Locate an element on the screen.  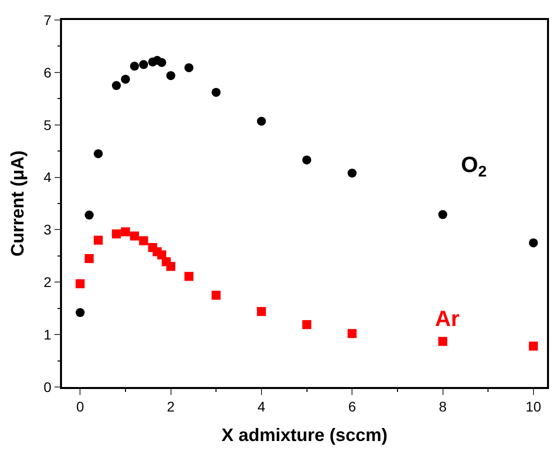
y-tick-label: 2 is located at coordinates (48, 282).